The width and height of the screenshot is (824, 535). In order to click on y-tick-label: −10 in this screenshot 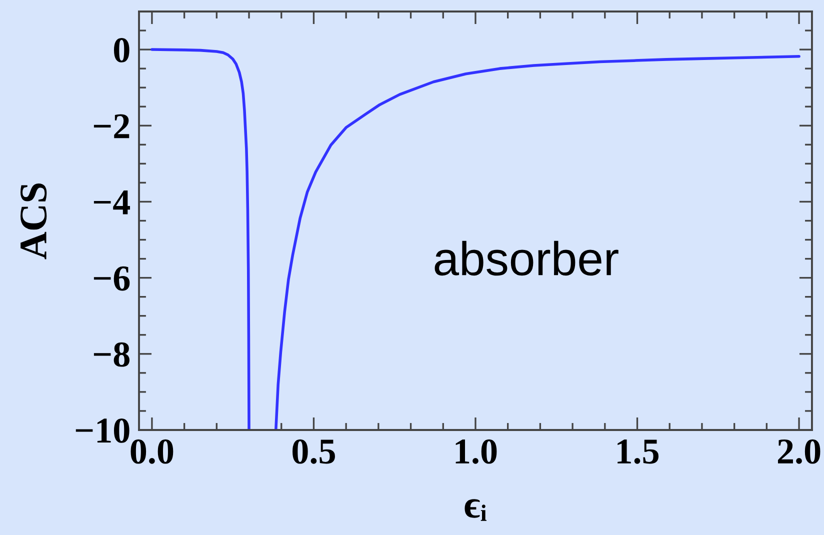, I will do `click(103, 430)`.